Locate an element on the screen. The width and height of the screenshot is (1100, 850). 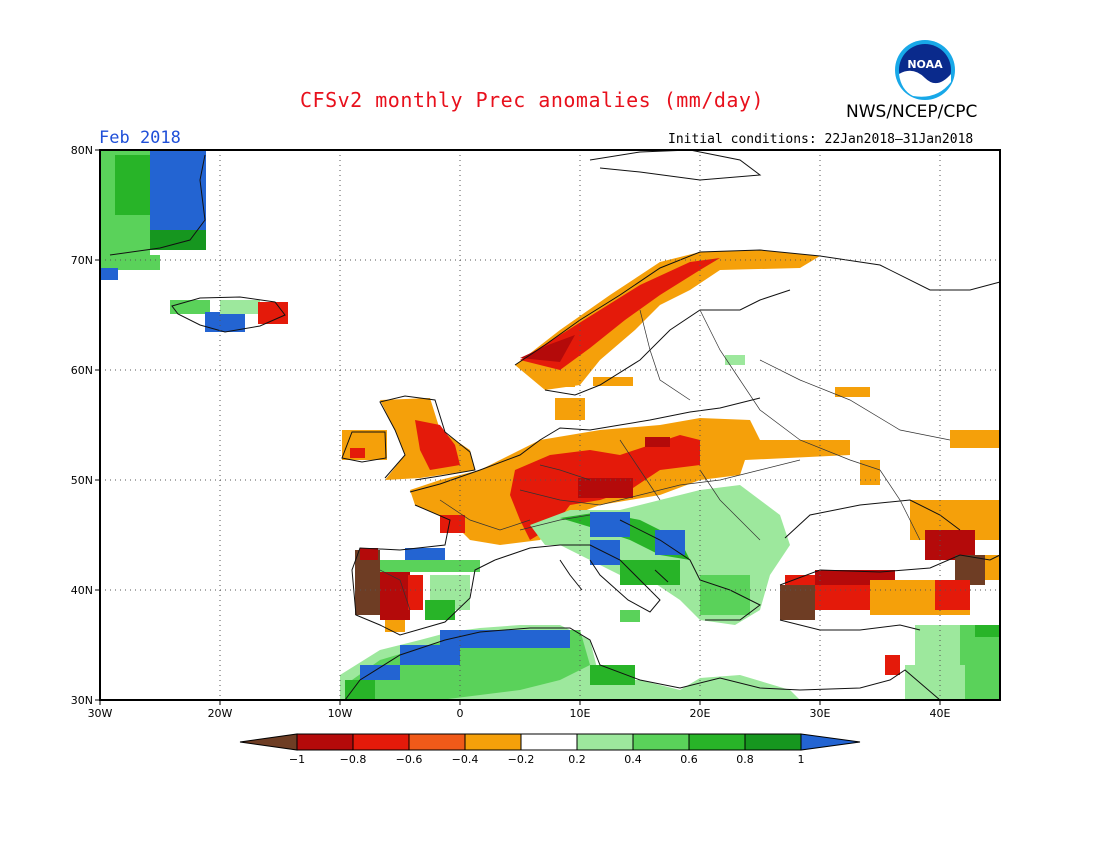
lat-tick-label: 80N is located at coordinates (82, 150).